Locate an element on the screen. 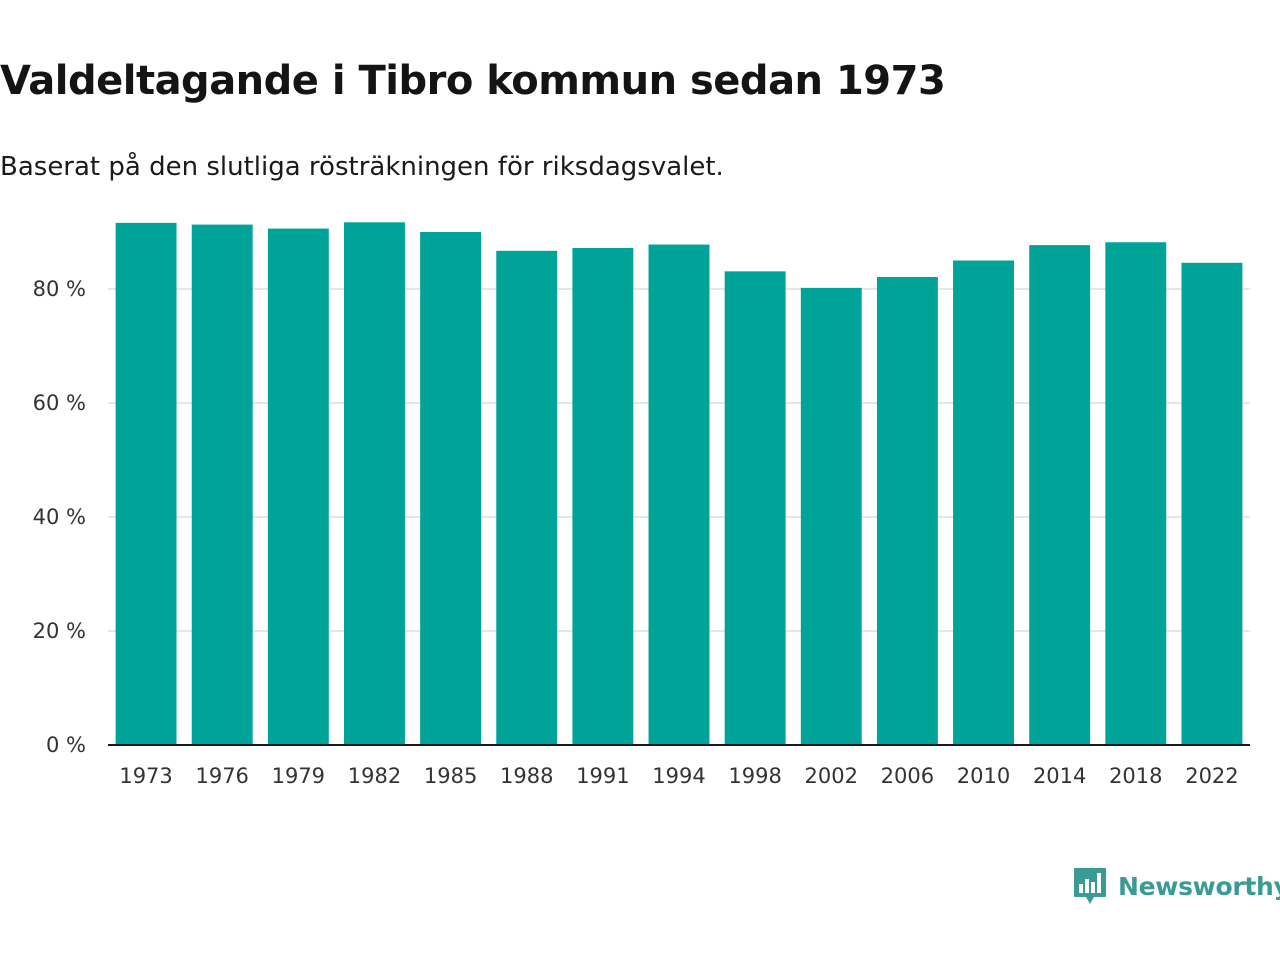 This screenshot has height=960, width=1280. x-tick-label: 2006 is located at coordinates (907, 776).